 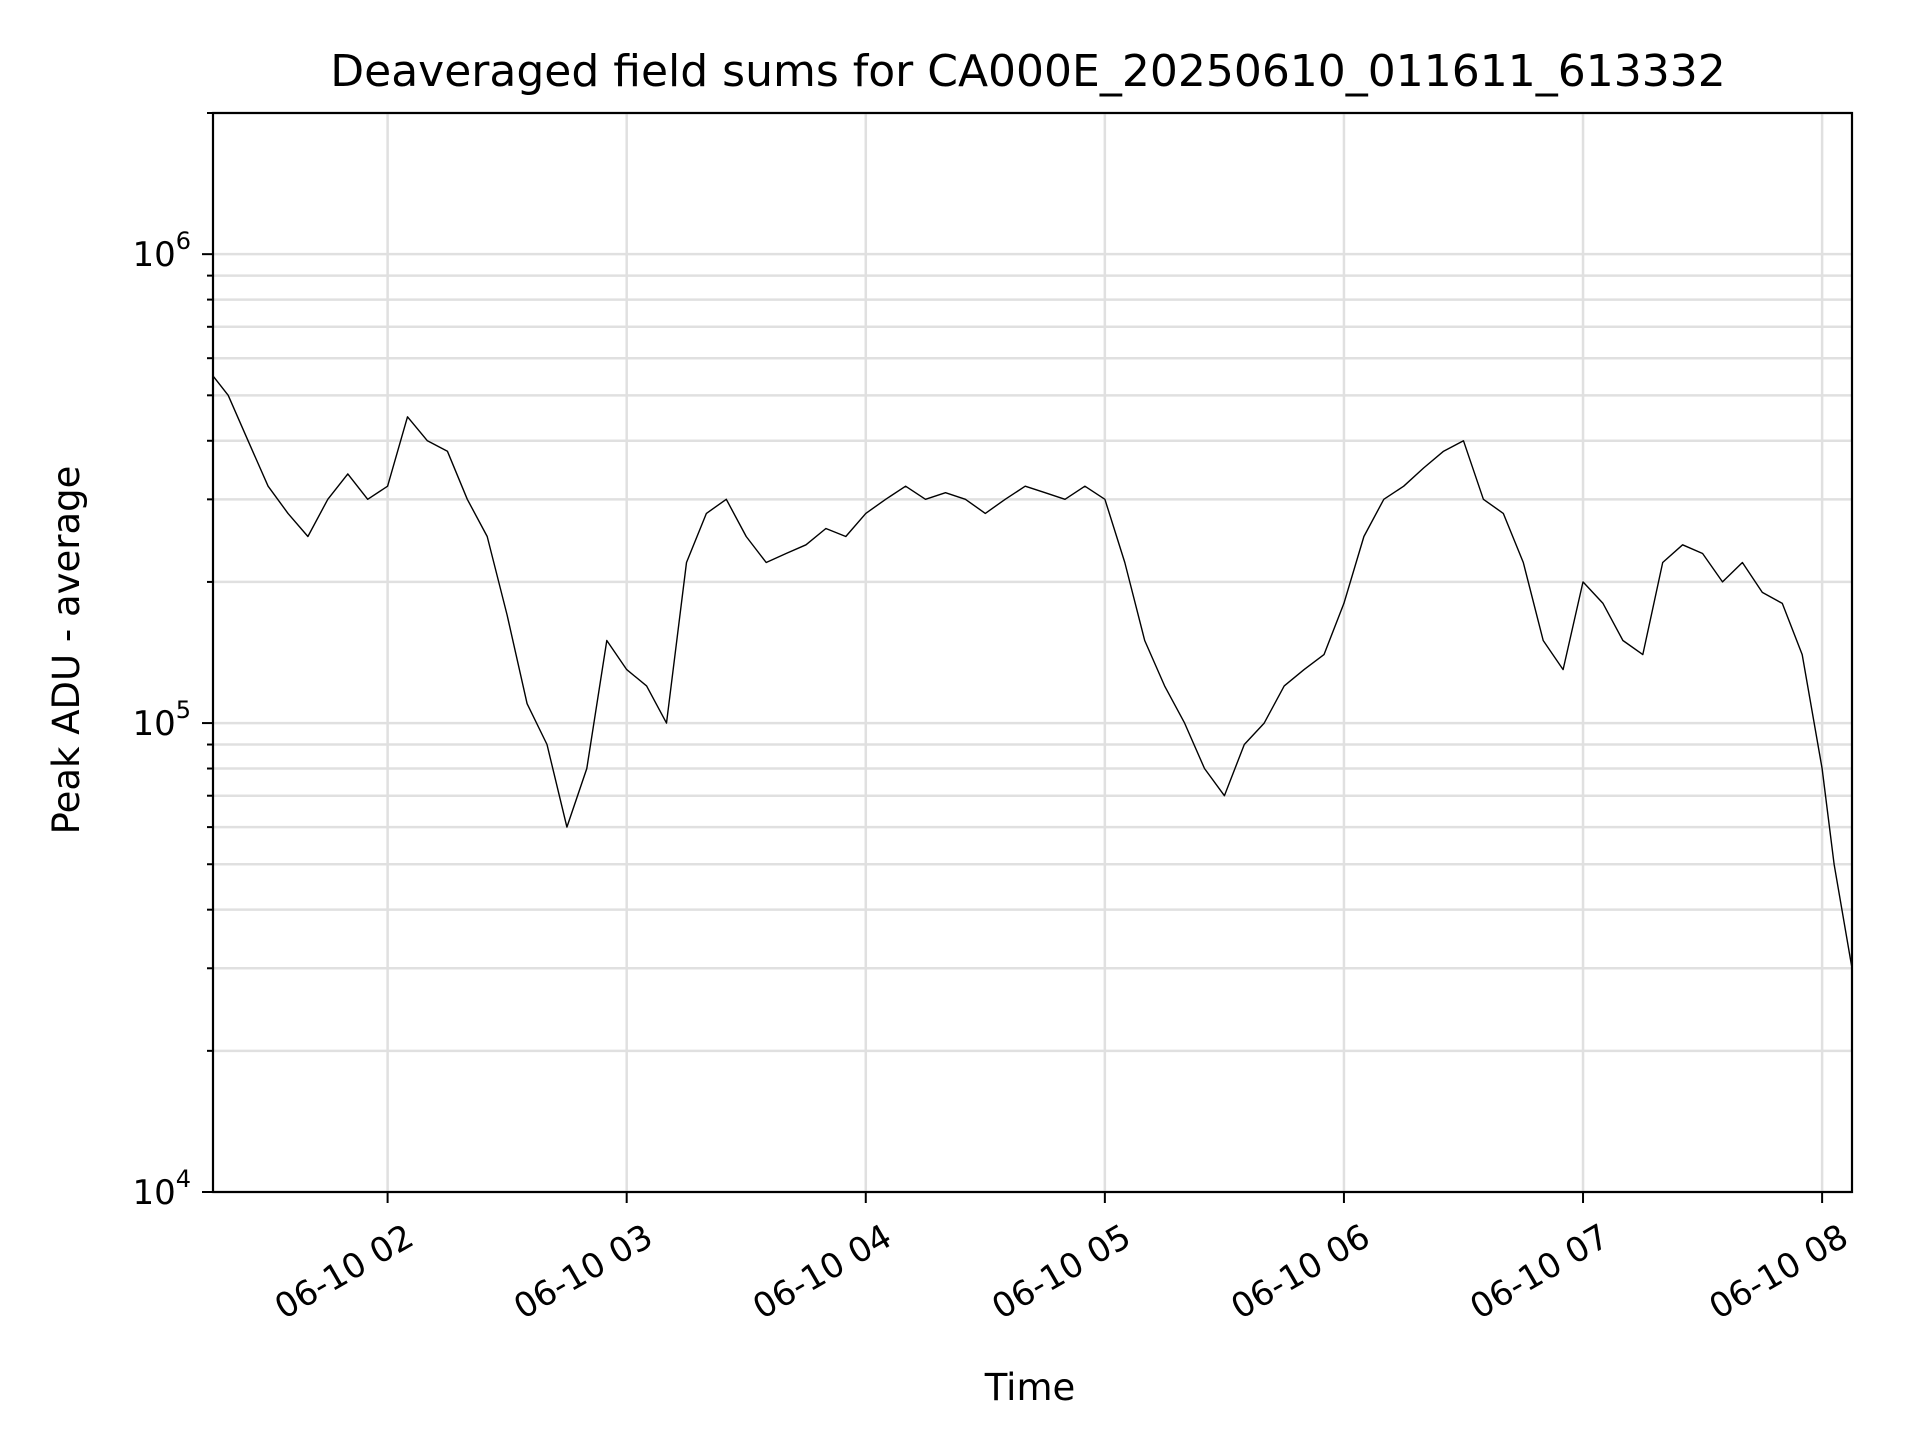 I want to click on y-tick-label: 10⁵, so click(x=161, y=720).